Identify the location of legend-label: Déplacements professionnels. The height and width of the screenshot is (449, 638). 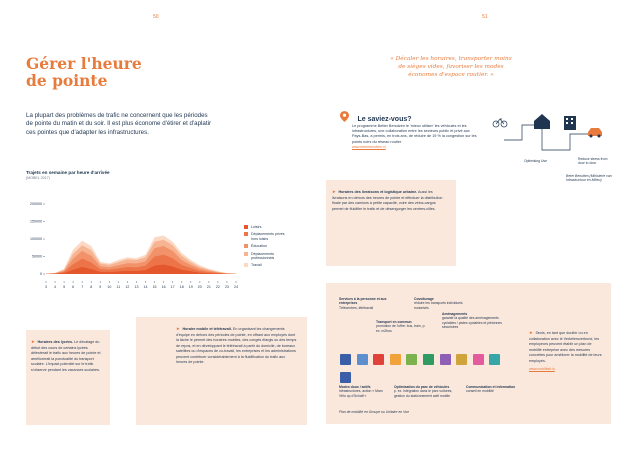
(263, 256).